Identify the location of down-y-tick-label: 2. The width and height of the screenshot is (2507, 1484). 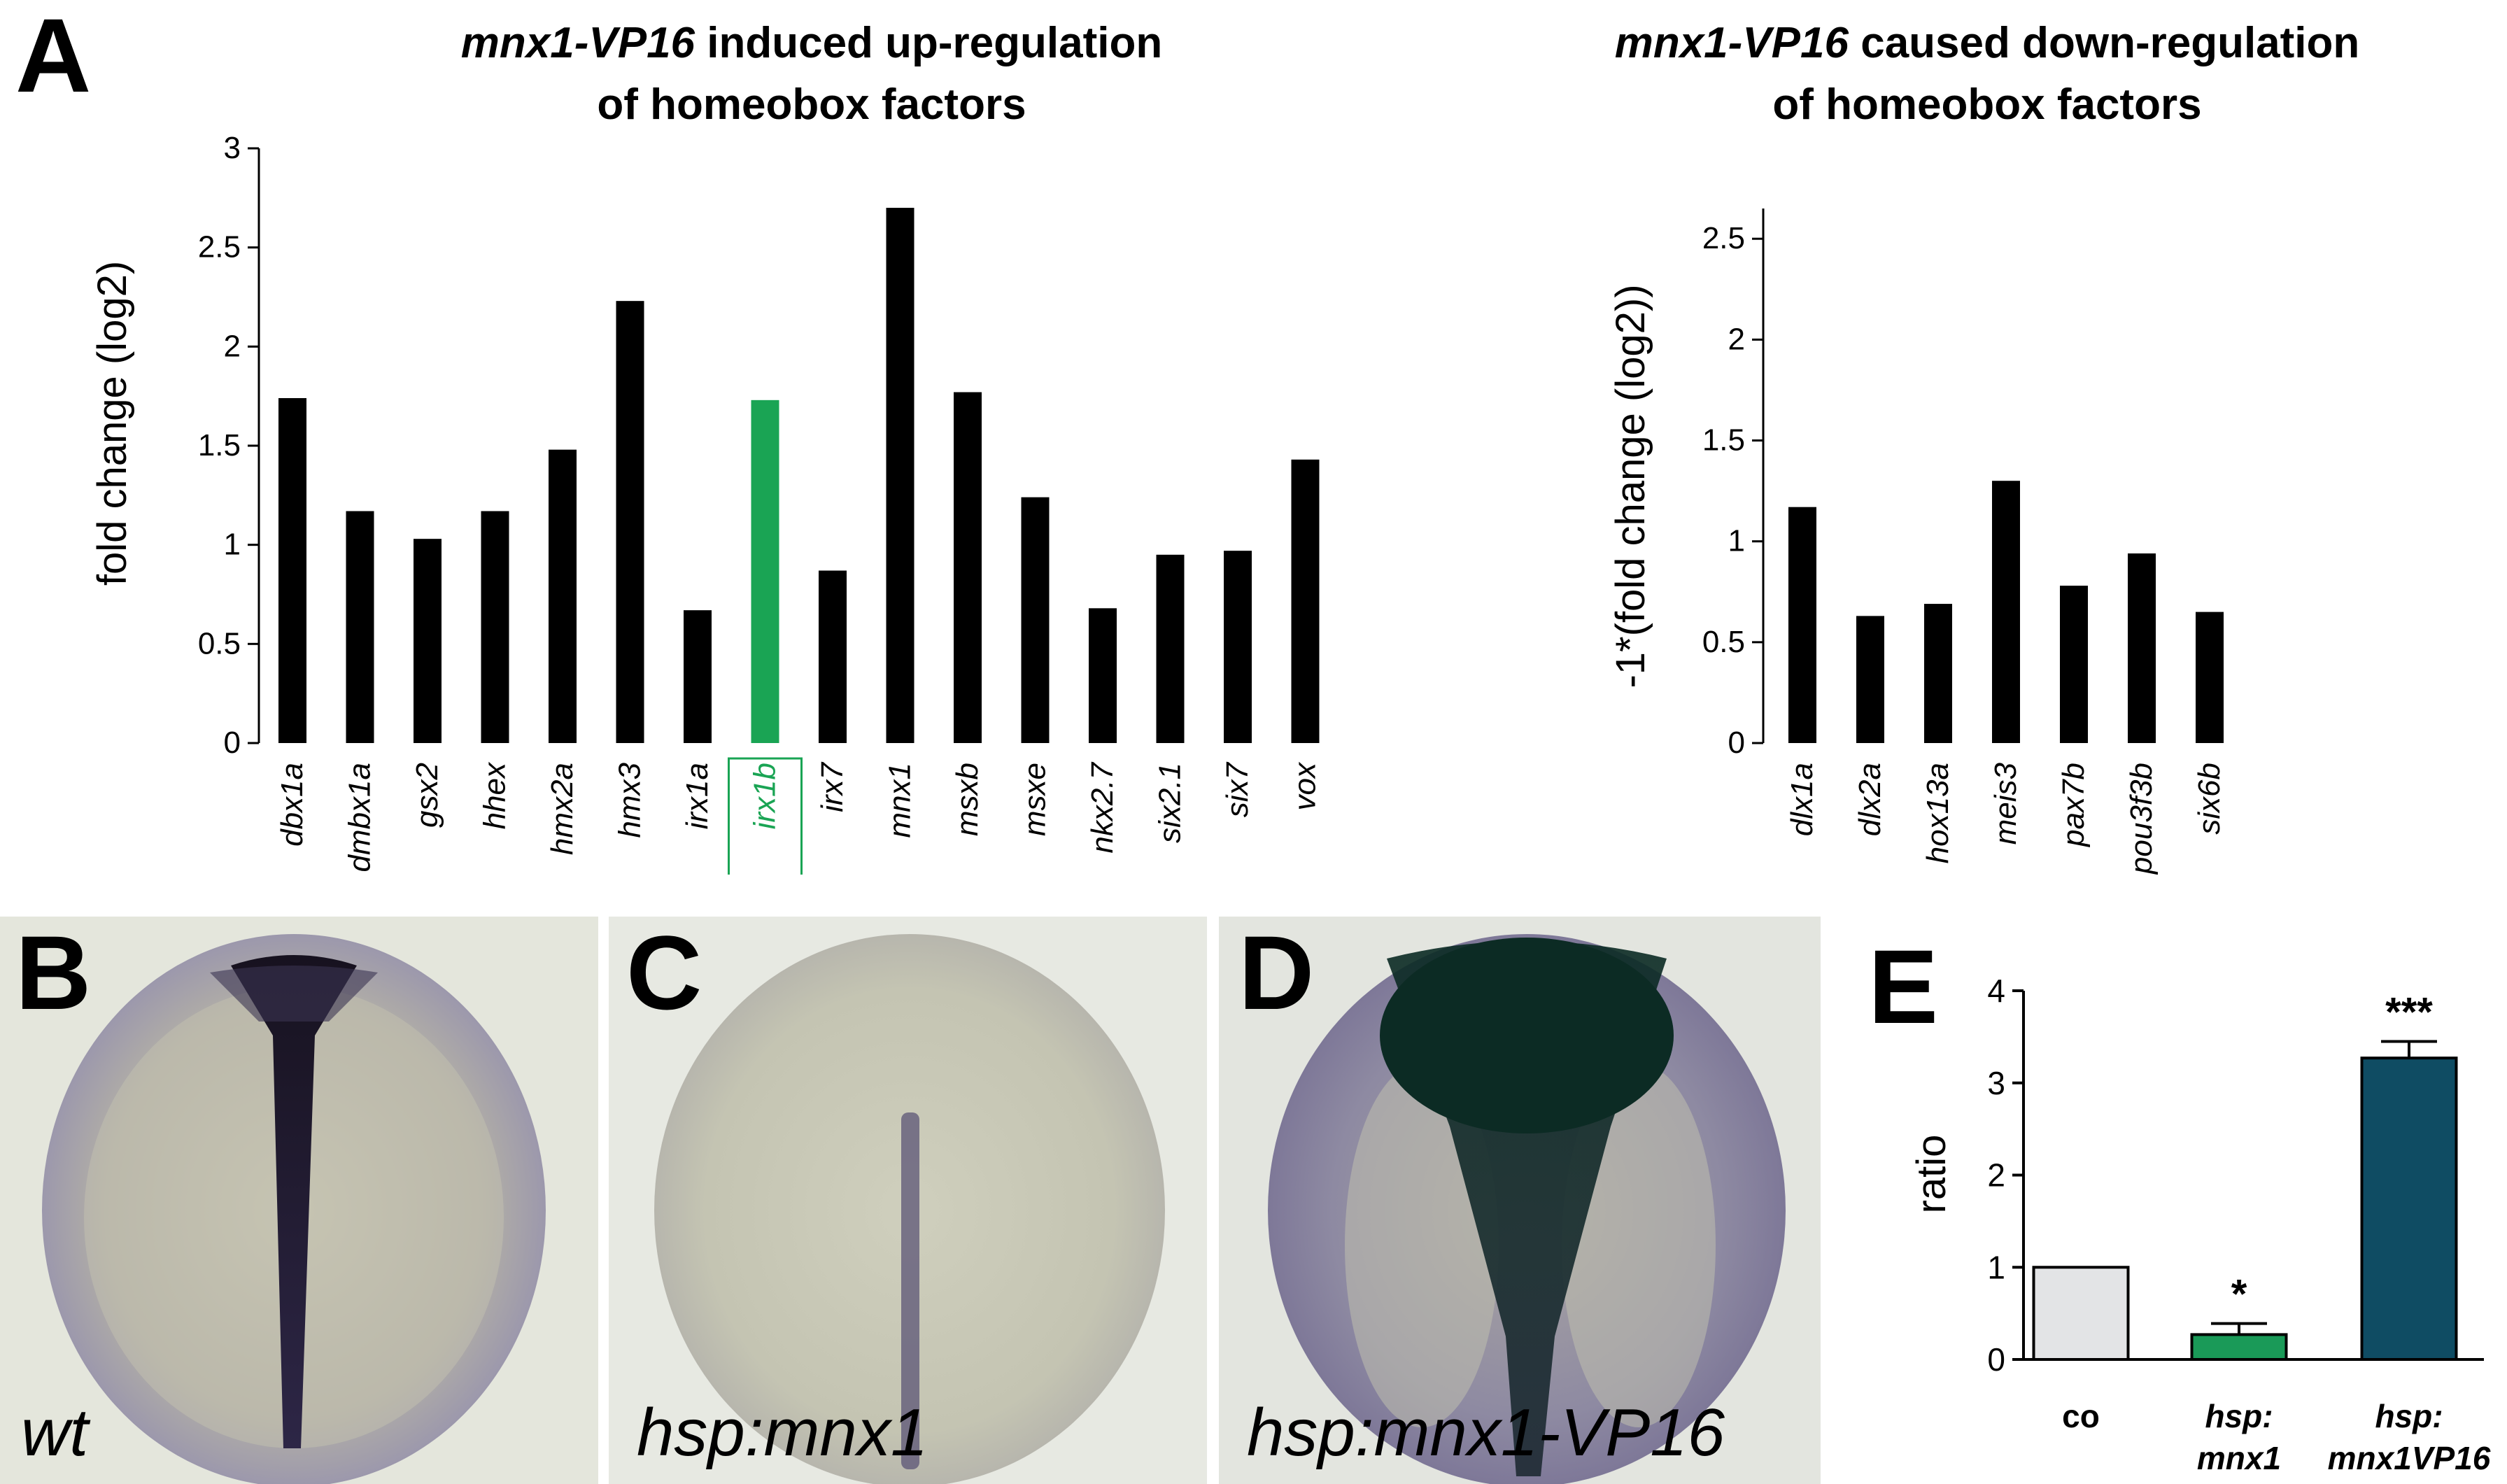
(1737, 339).